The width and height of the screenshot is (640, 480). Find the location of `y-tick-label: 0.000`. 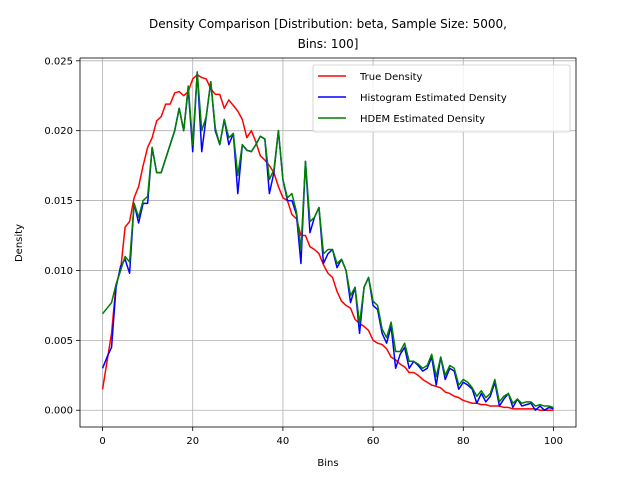

y-tick-label: 0.000 is located at coordinates (58, 411).